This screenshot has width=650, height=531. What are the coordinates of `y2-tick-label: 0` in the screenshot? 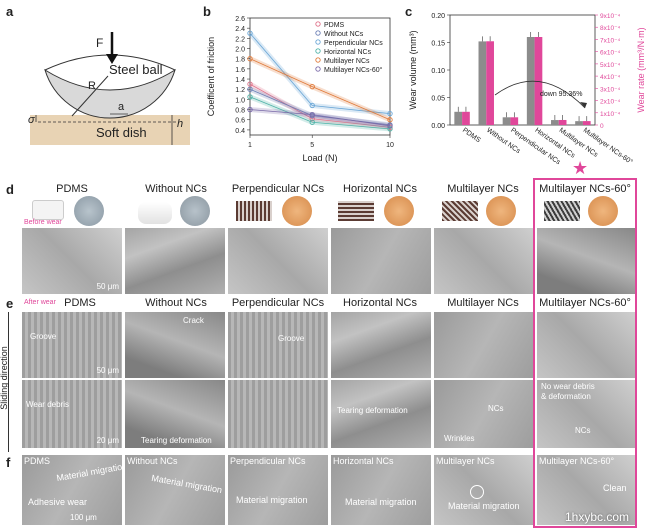 It's located at (602, 126).